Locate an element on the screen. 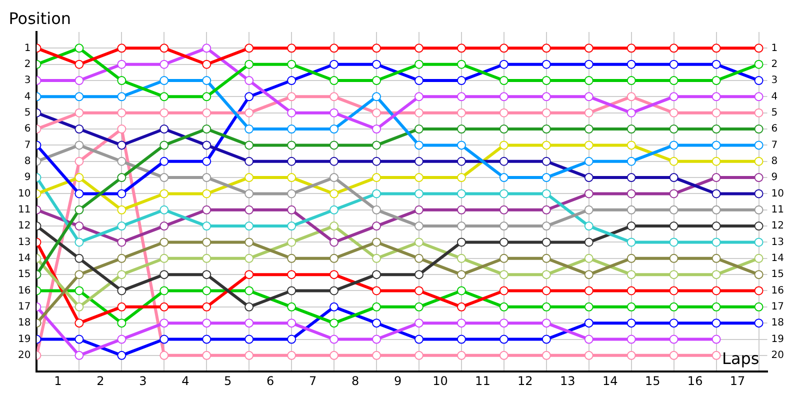 This screenshot has height=400, width=800. y2-tick-label: 19 is located at coordinates (777, 339).